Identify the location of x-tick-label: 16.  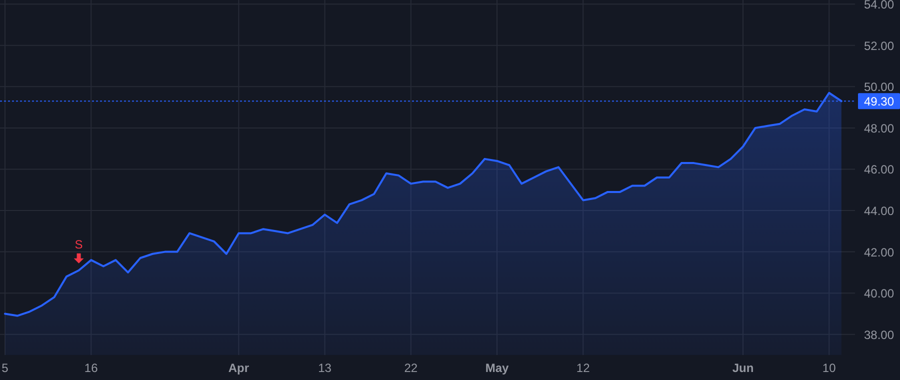
(91, 368).